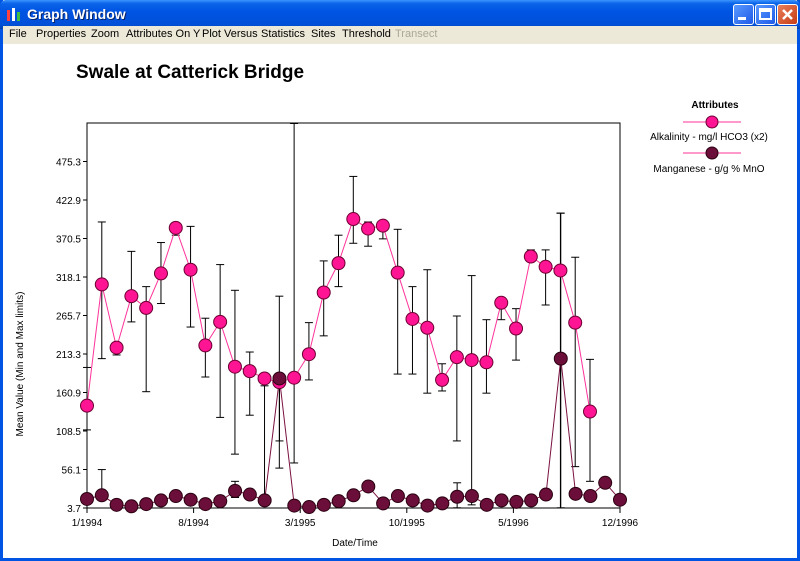  What do you see at coordinates (283, 34) in the screenshot?
I see `menu-statistics: Statistics` at bounding box center [283, 34].